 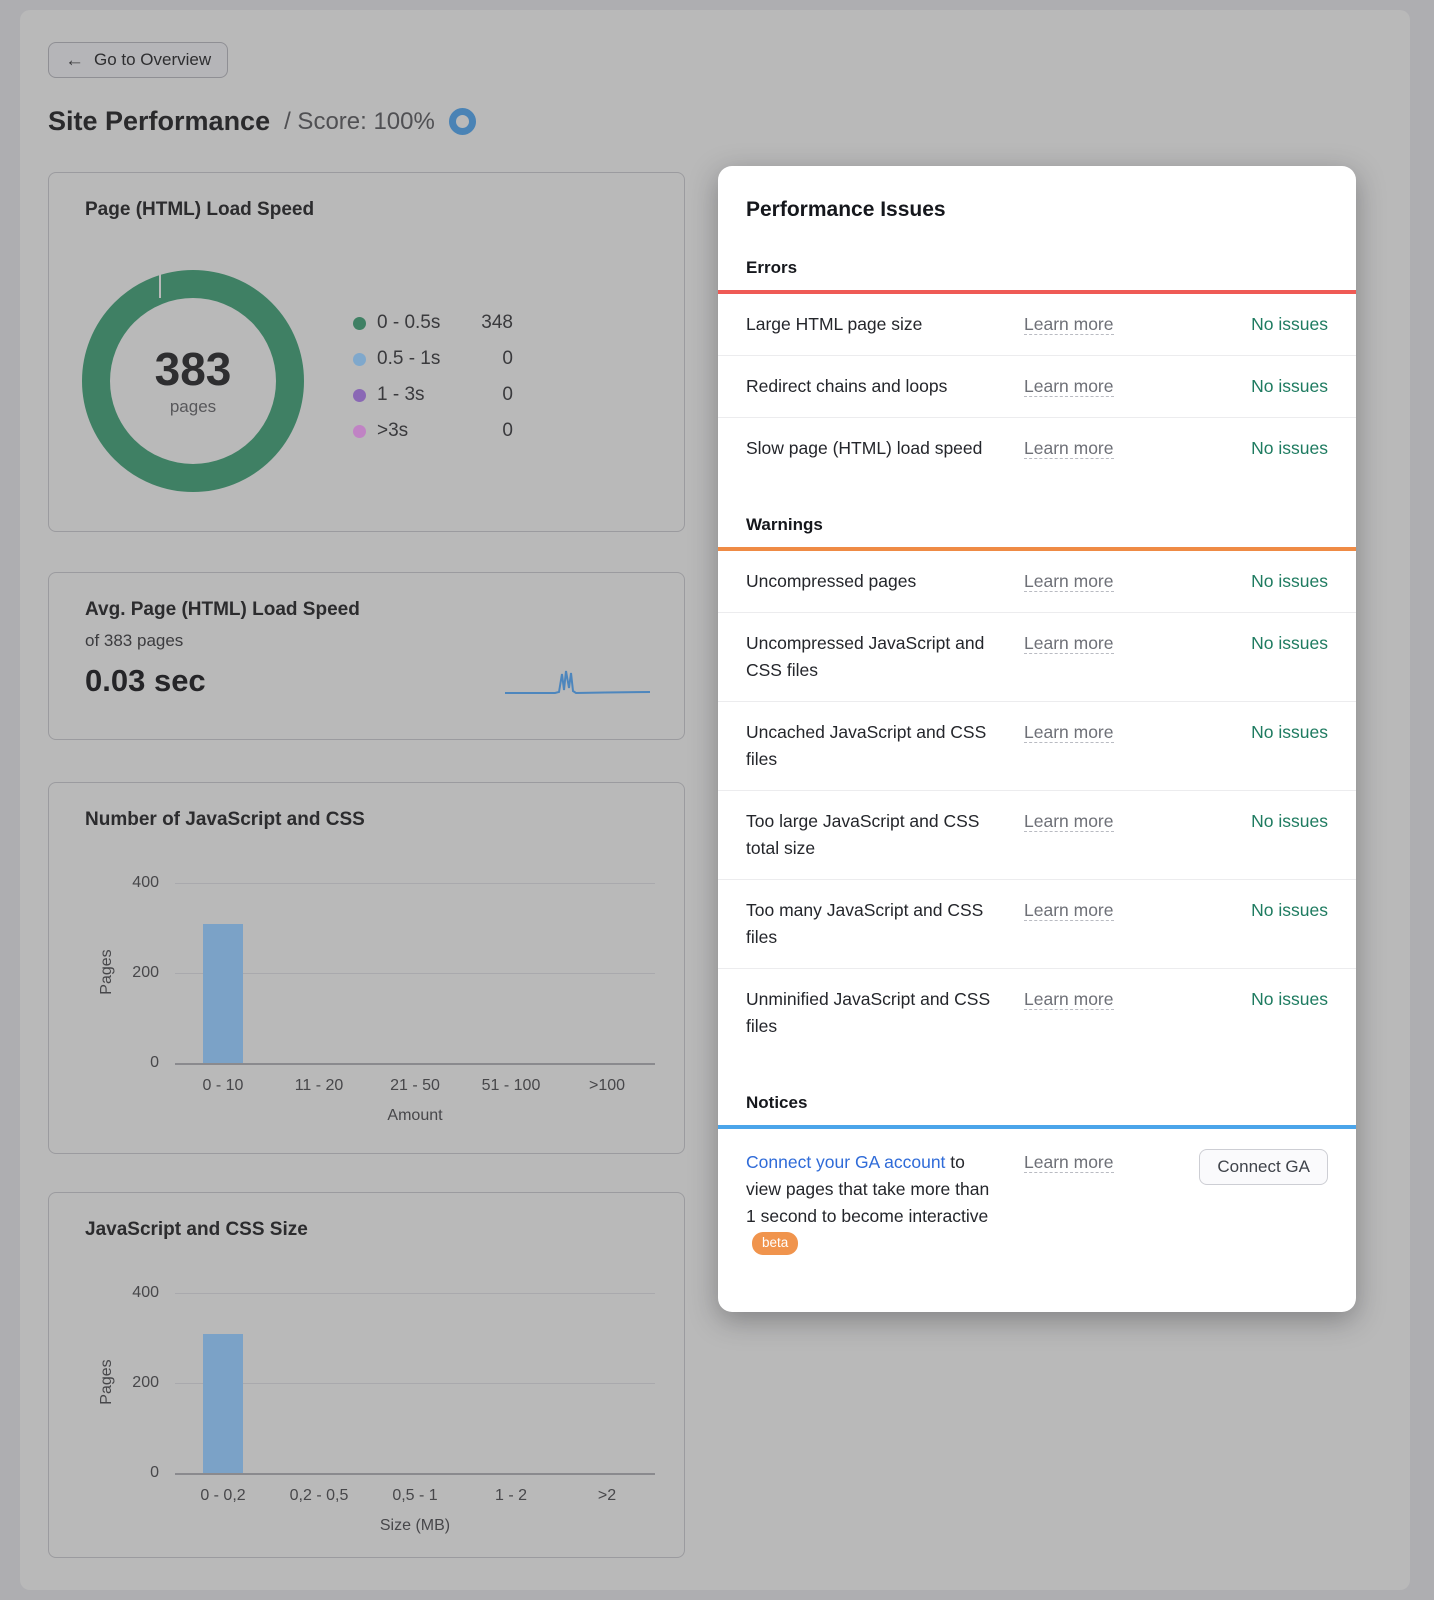 What do you see at coordinates (864, 448) in the screenshot?
I see `issue-label: Slow page (HTML) load speed` at bounding box center [864, 448].